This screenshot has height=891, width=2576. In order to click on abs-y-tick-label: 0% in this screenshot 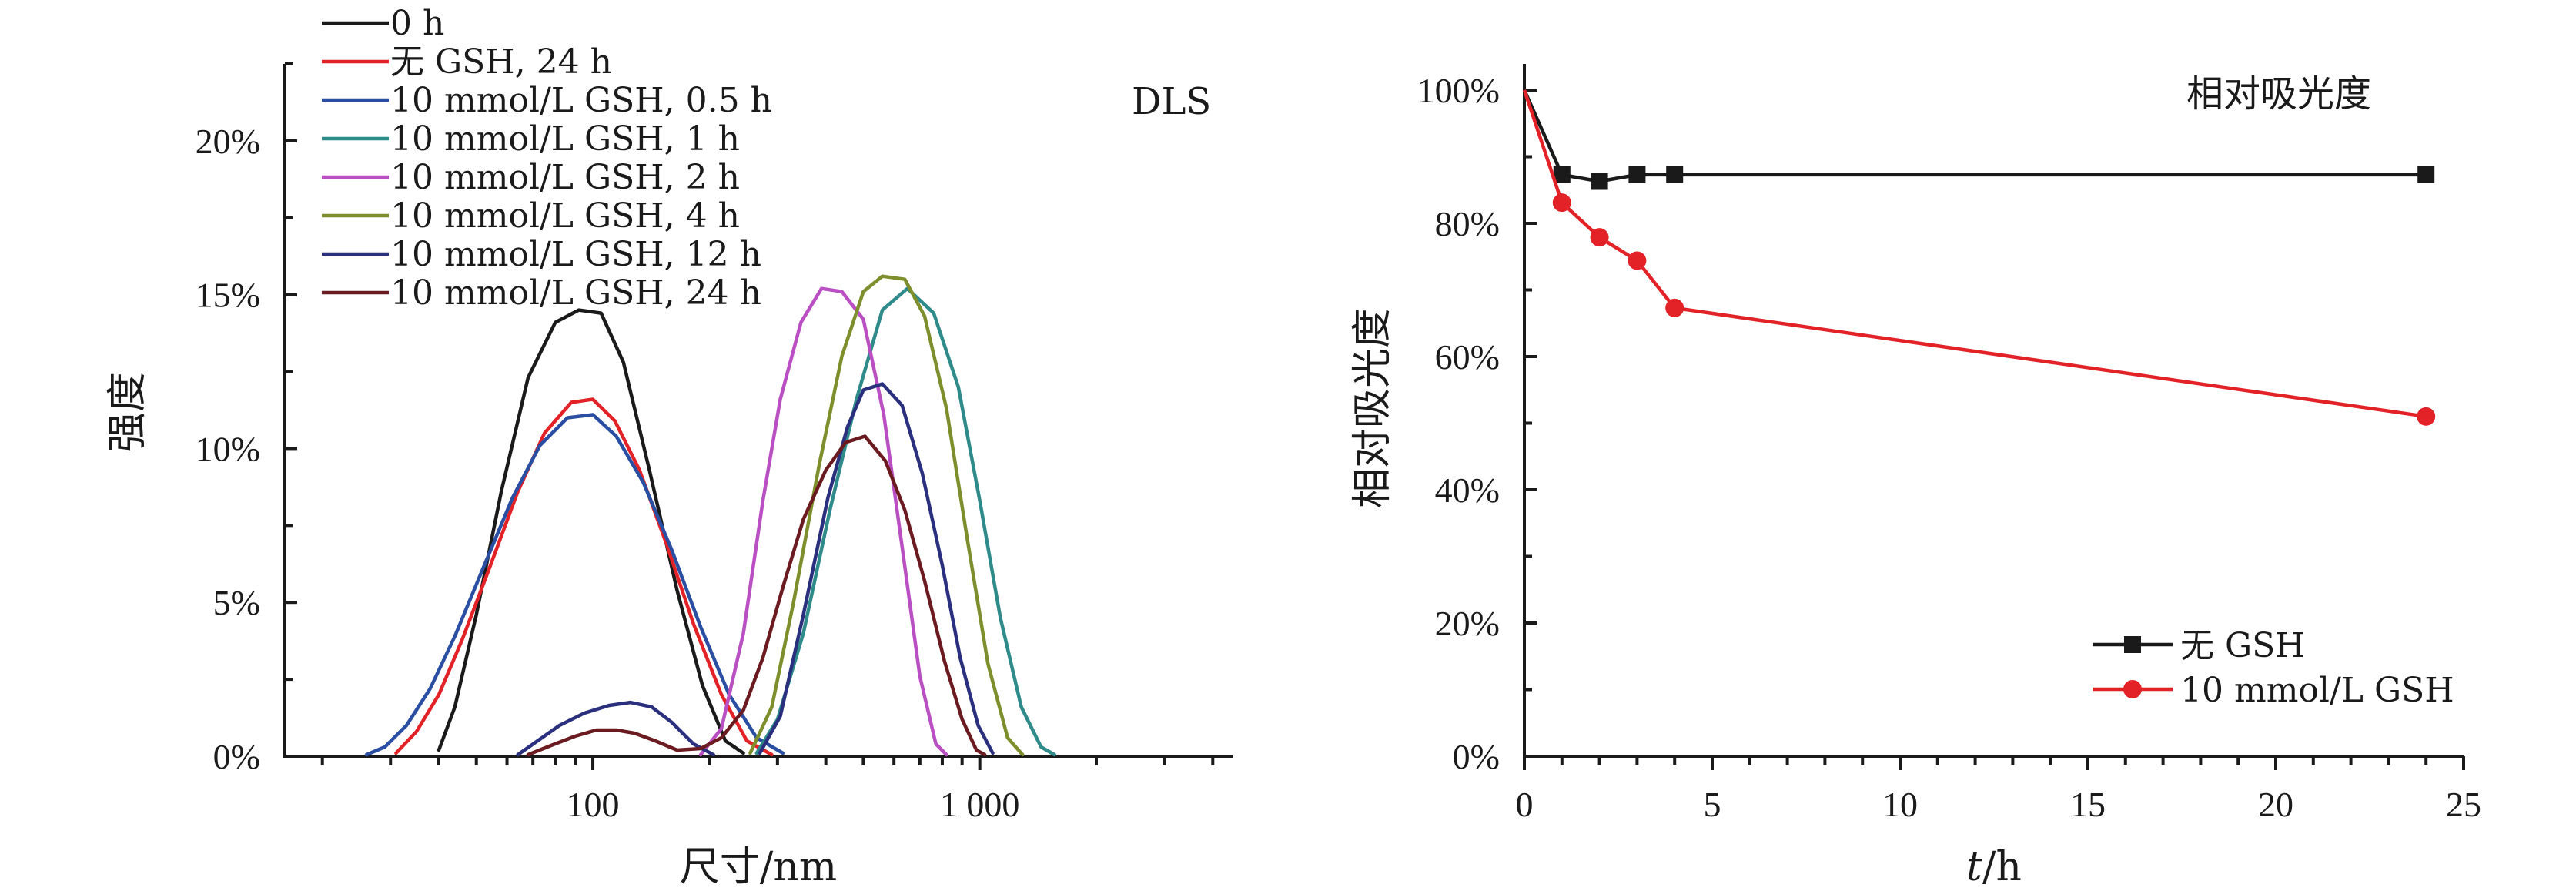, I will do `click(1476, 756)`.